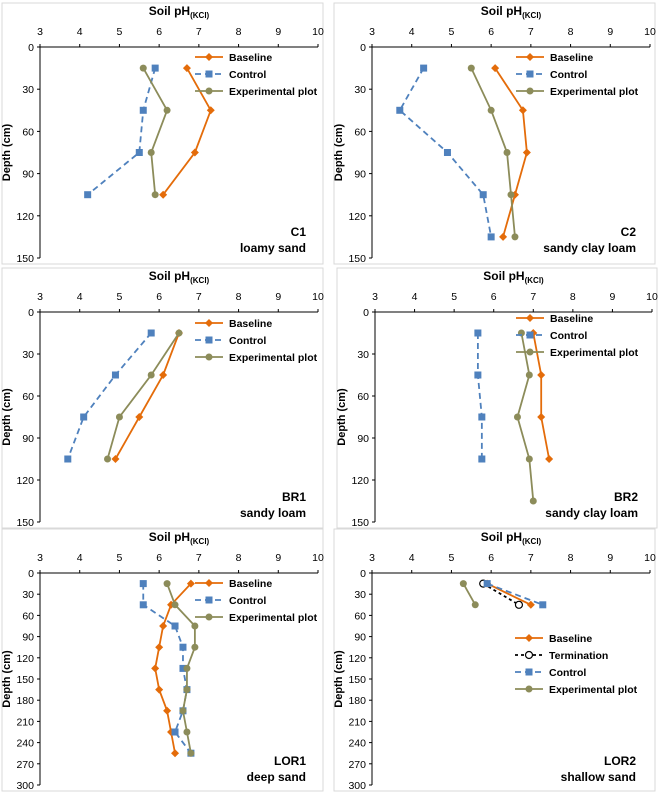 This screenshot has height=805, width=661. Describe the element at coordinates (250, 584) in the screenshot. I see `legend-label-baseline: Baseline` at that location.